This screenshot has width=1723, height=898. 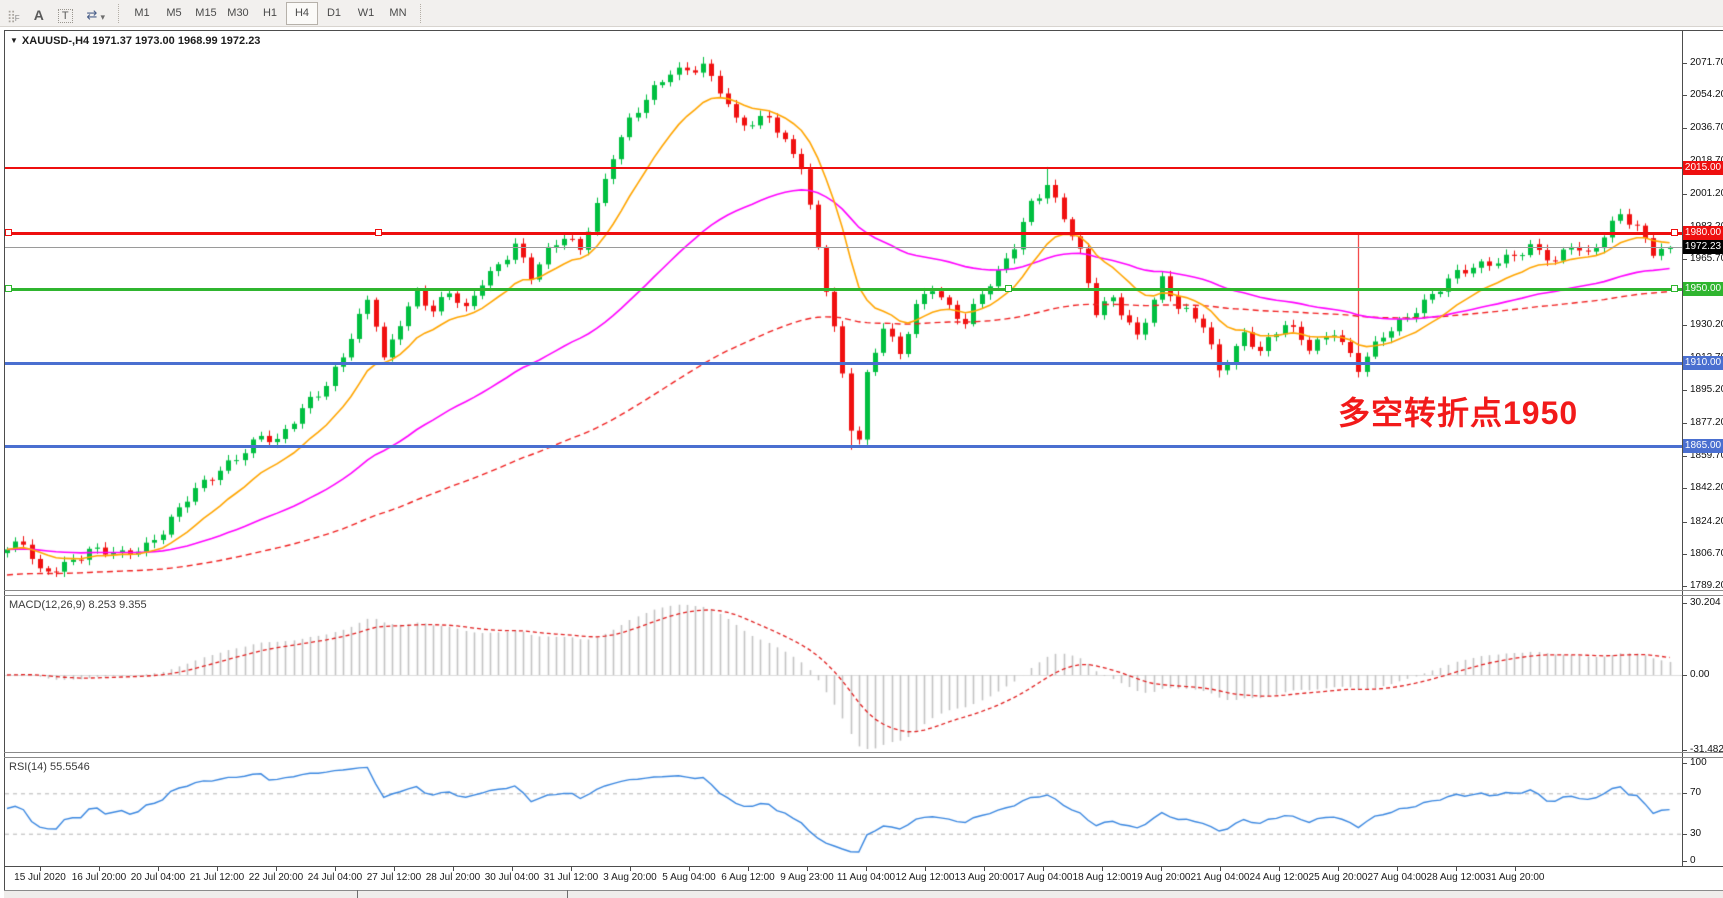 What do you see at coordinates (1706, 455) in the screenshot?
I see `price-tick-label: 1859.70` at bounding box center [1706, 455].